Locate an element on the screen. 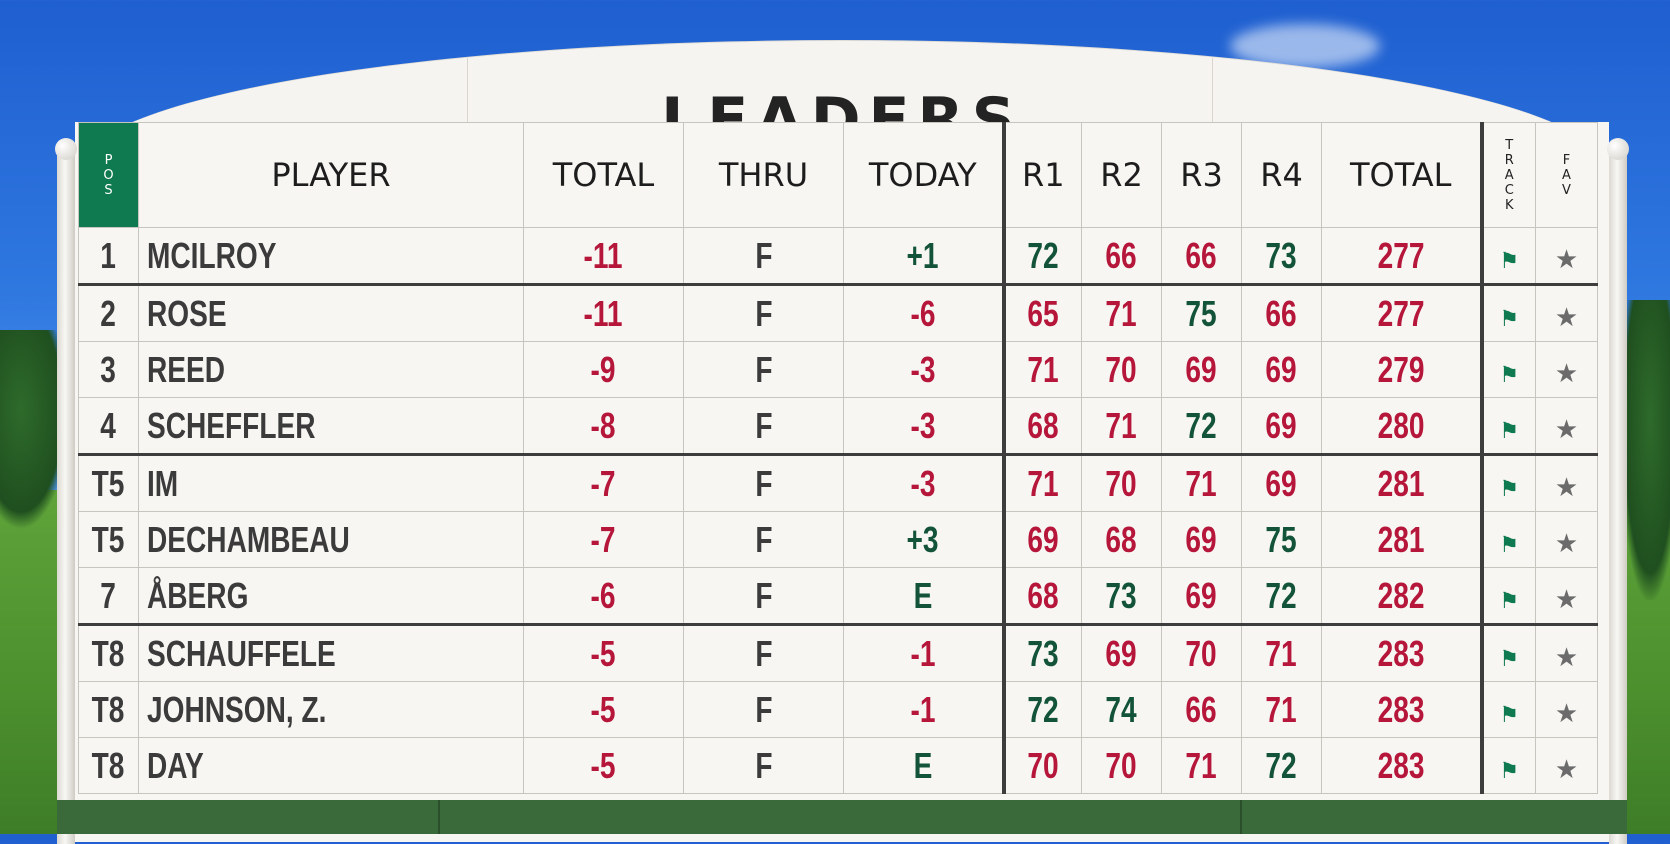 The width and height of the screenshot is (1670, 844). total-strokes-cell-text: 281 is located at coordinates (1401, 539).